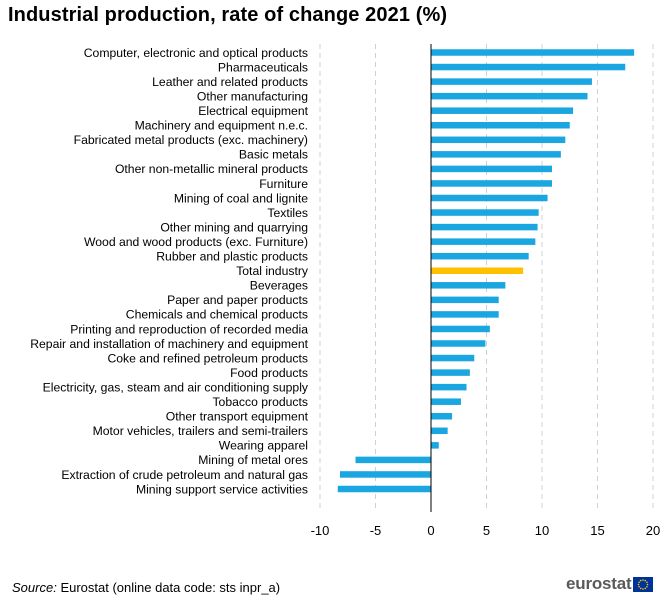 The height and width of the screenshot is (600, 669). I want to click on category-label: Mining of metal ores, so click(253, 460).